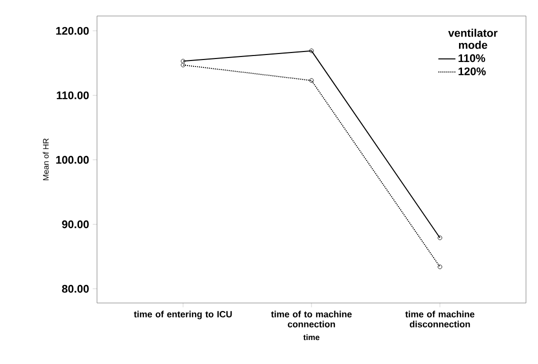 Image resolution: width=538 pixels, height=364 pixels. What do you see at coordinates (72, 95) in the screenshot?
I see `y-tick-label: 110.00` at bounding box center [72, 95].